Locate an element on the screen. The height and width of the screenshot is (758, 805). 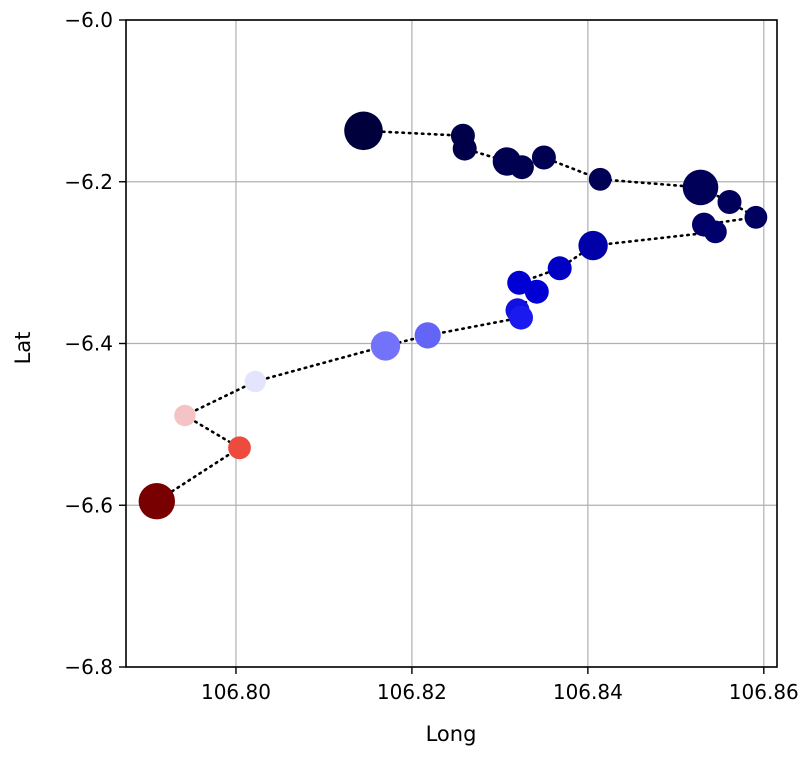
x-axis-ticks: 106.80 106.82 106.84 106.86 is located at coordinates (500, 685).